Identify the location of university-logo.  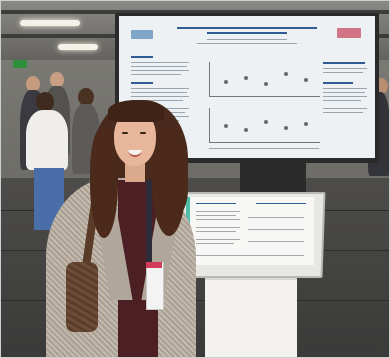
(142, 34).